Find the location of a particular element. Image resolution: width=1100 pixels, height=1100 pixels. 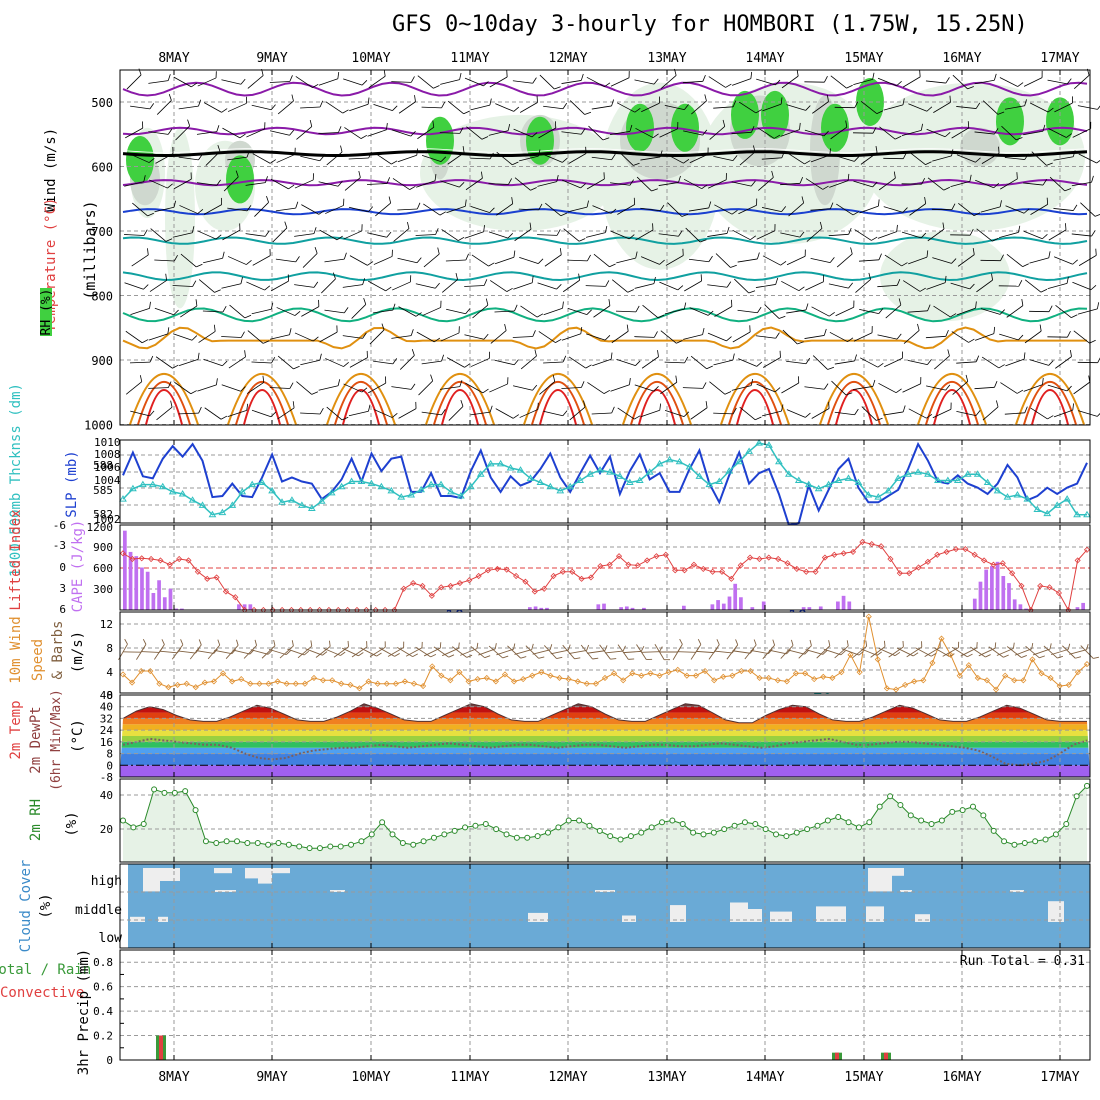

temp-panel-frame is located at coordinates (605, 736).